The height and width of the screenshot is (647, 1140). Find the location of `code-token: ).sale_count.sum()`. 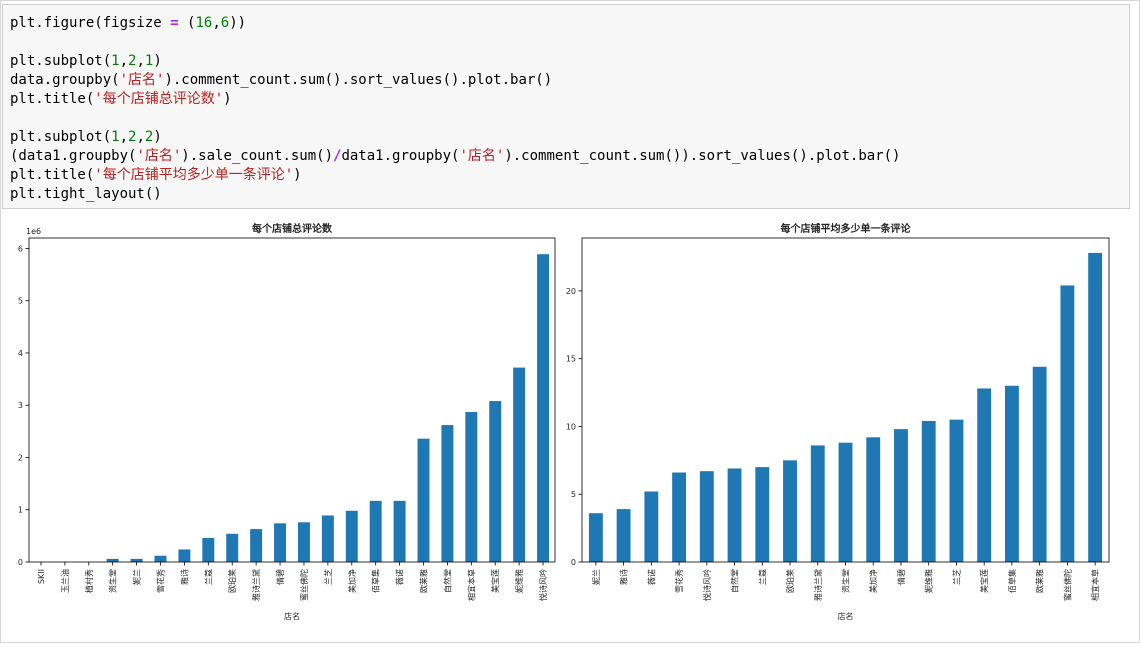

code-token: ).sale_count.sum() is located at coordinates (257, 156).